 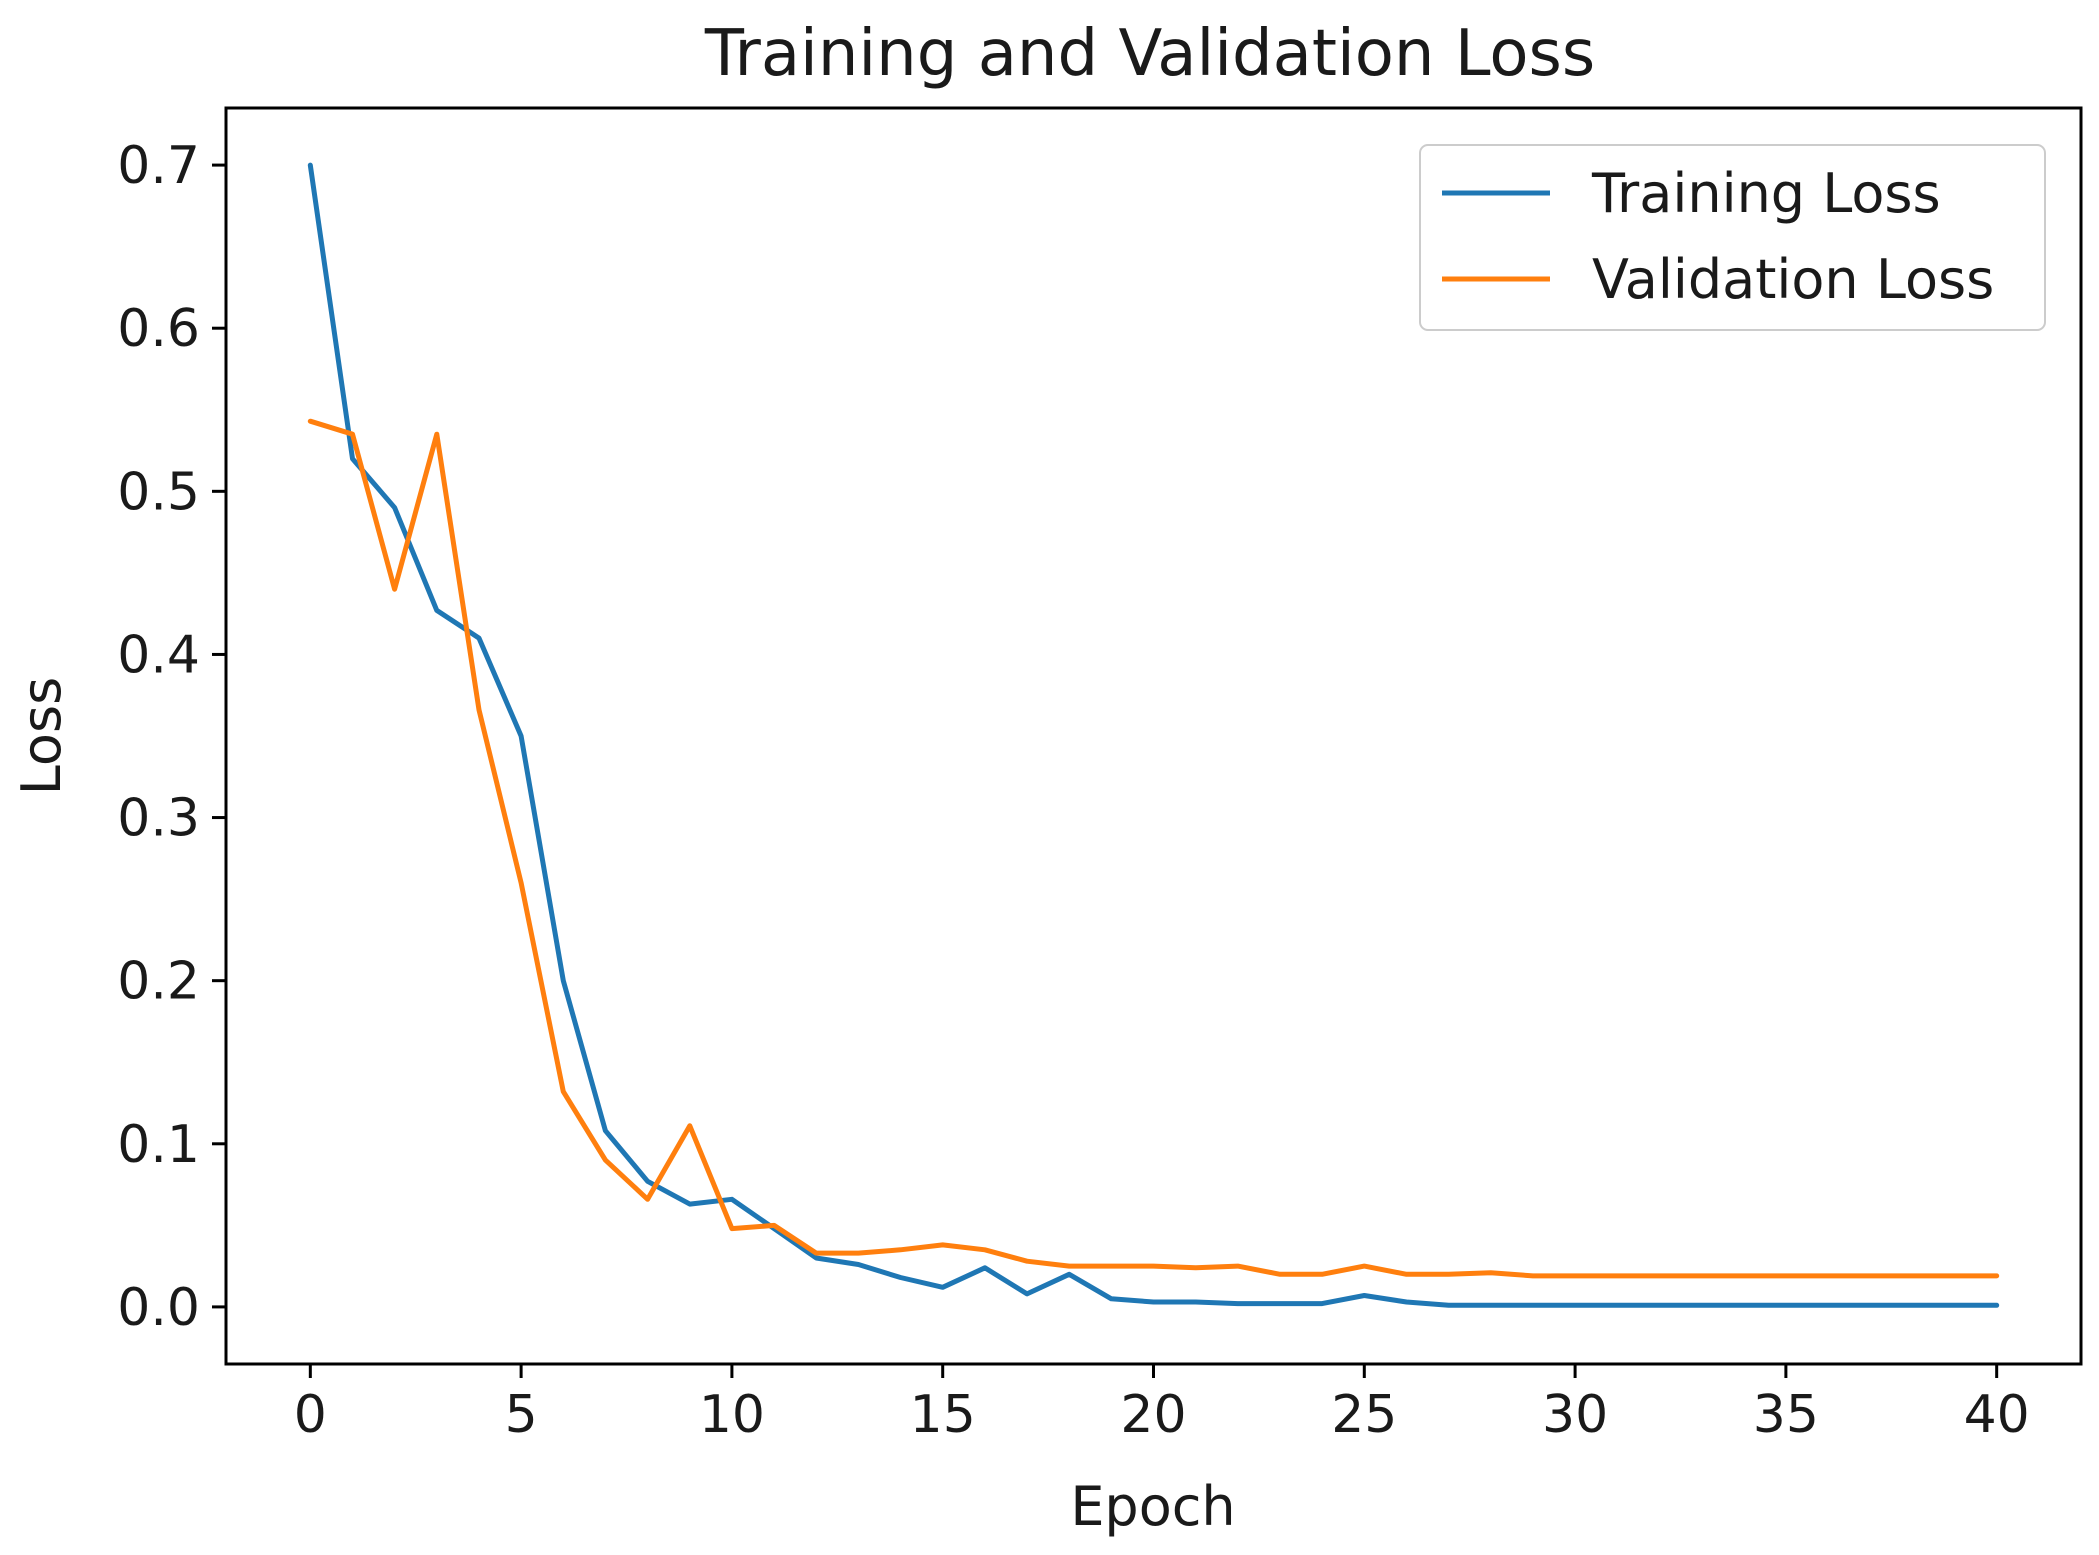 What do you see at coordinates (1766, 193) in the screenshot?
I see `legend-label-training-loss: Training Loss` at bounding box center [1766, 193].